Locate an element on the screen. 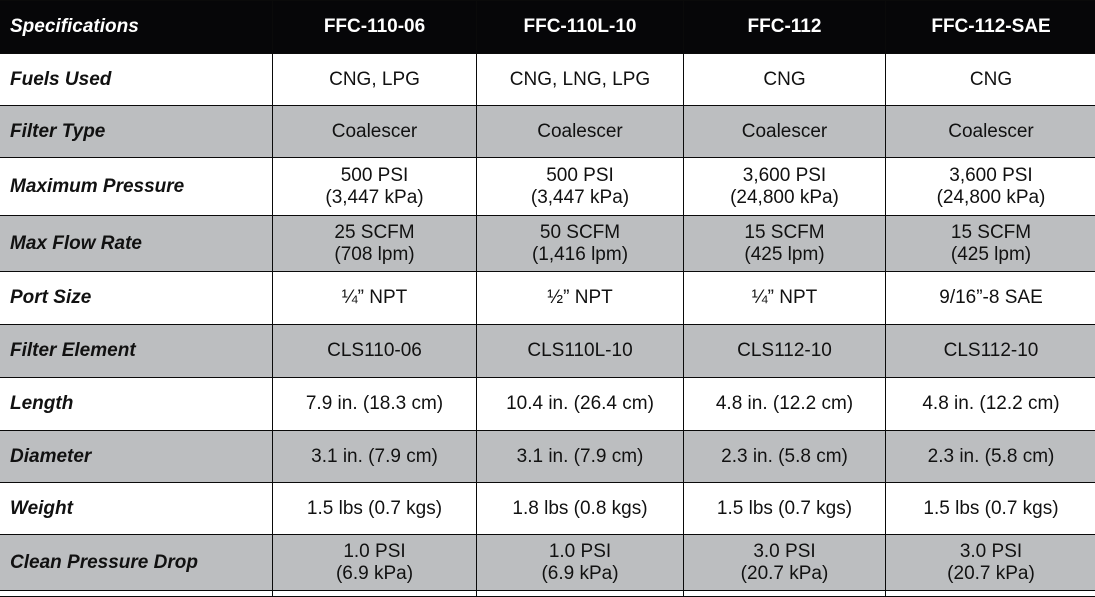 Image resolution: width=1095 pixels, height=597 pixels. cell-text: 1.5 lbs (0.7 kgs) is located at coordinates (374, 509).